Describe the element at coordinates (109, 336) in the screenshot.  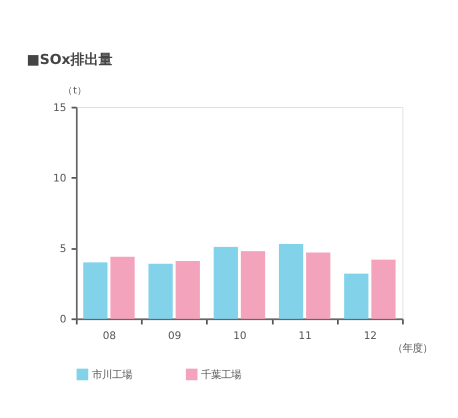
I see `x-tick-label: 08` at that location.